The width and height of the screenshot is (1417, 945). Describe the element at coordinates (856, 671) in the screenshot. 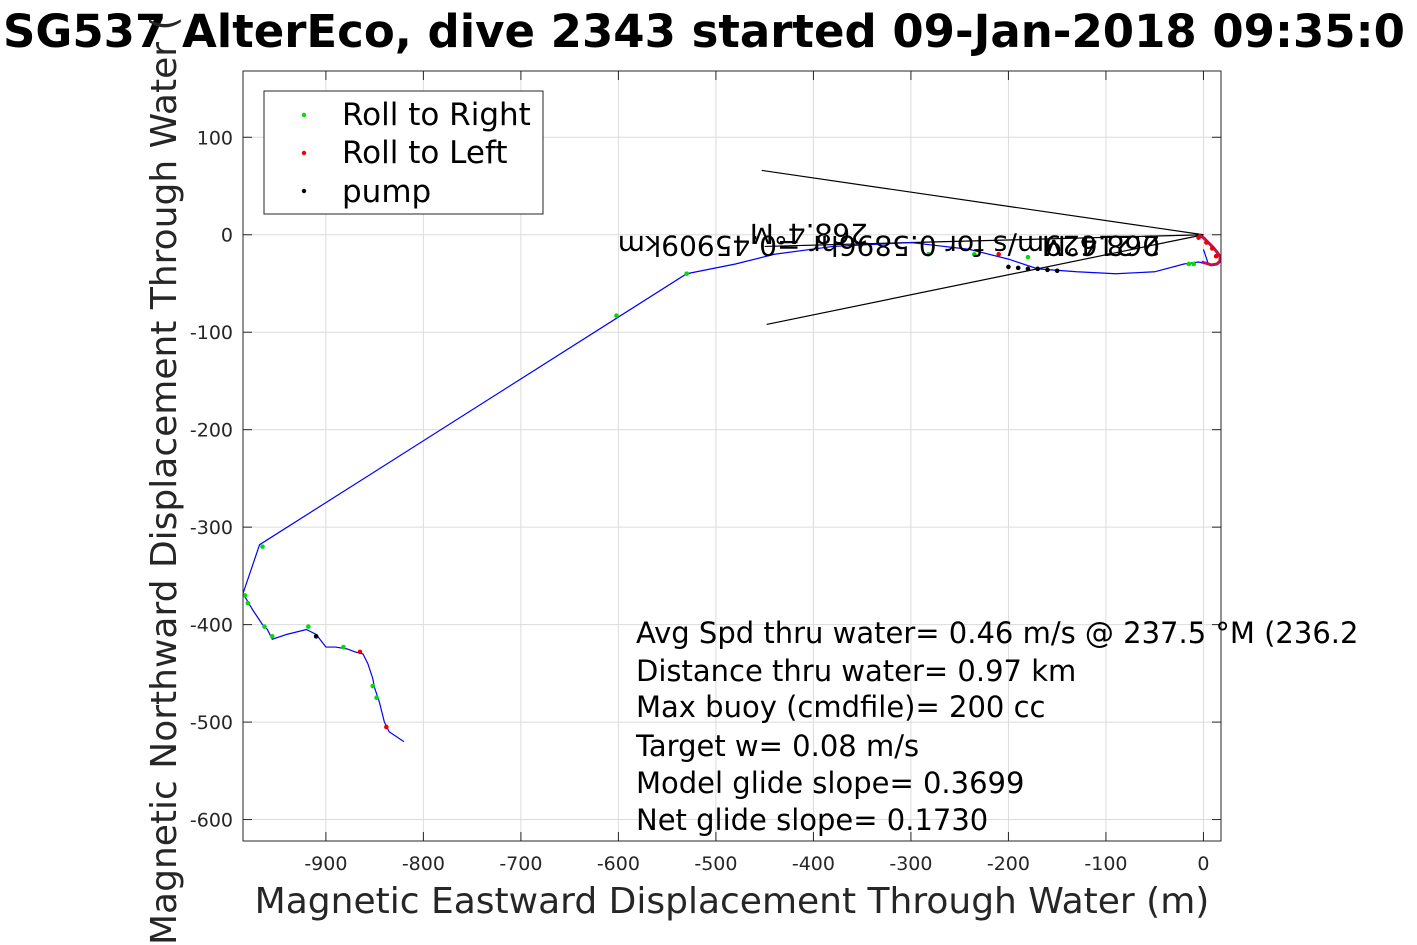

I see `stat-distance: Distance thru water= 0.97 km` at that location.